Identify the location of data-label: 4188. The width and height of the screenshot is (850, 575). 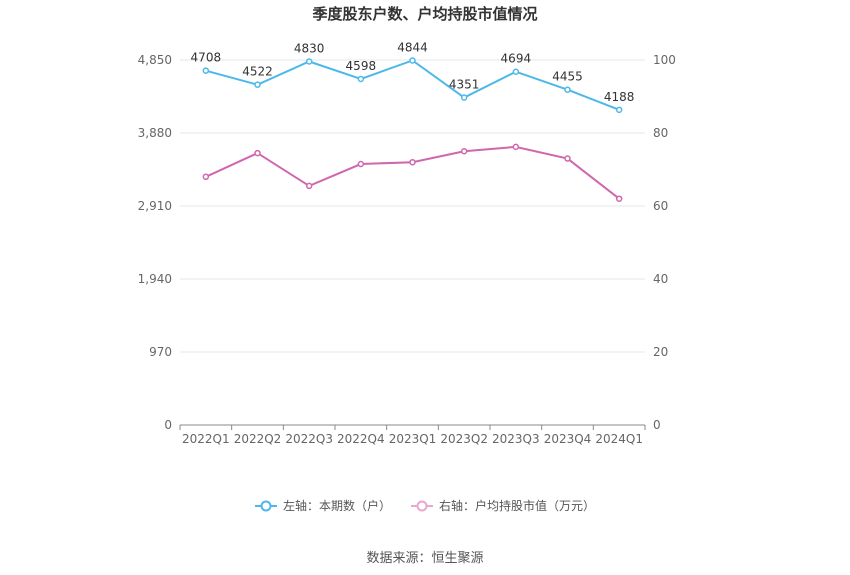
(619, 97).